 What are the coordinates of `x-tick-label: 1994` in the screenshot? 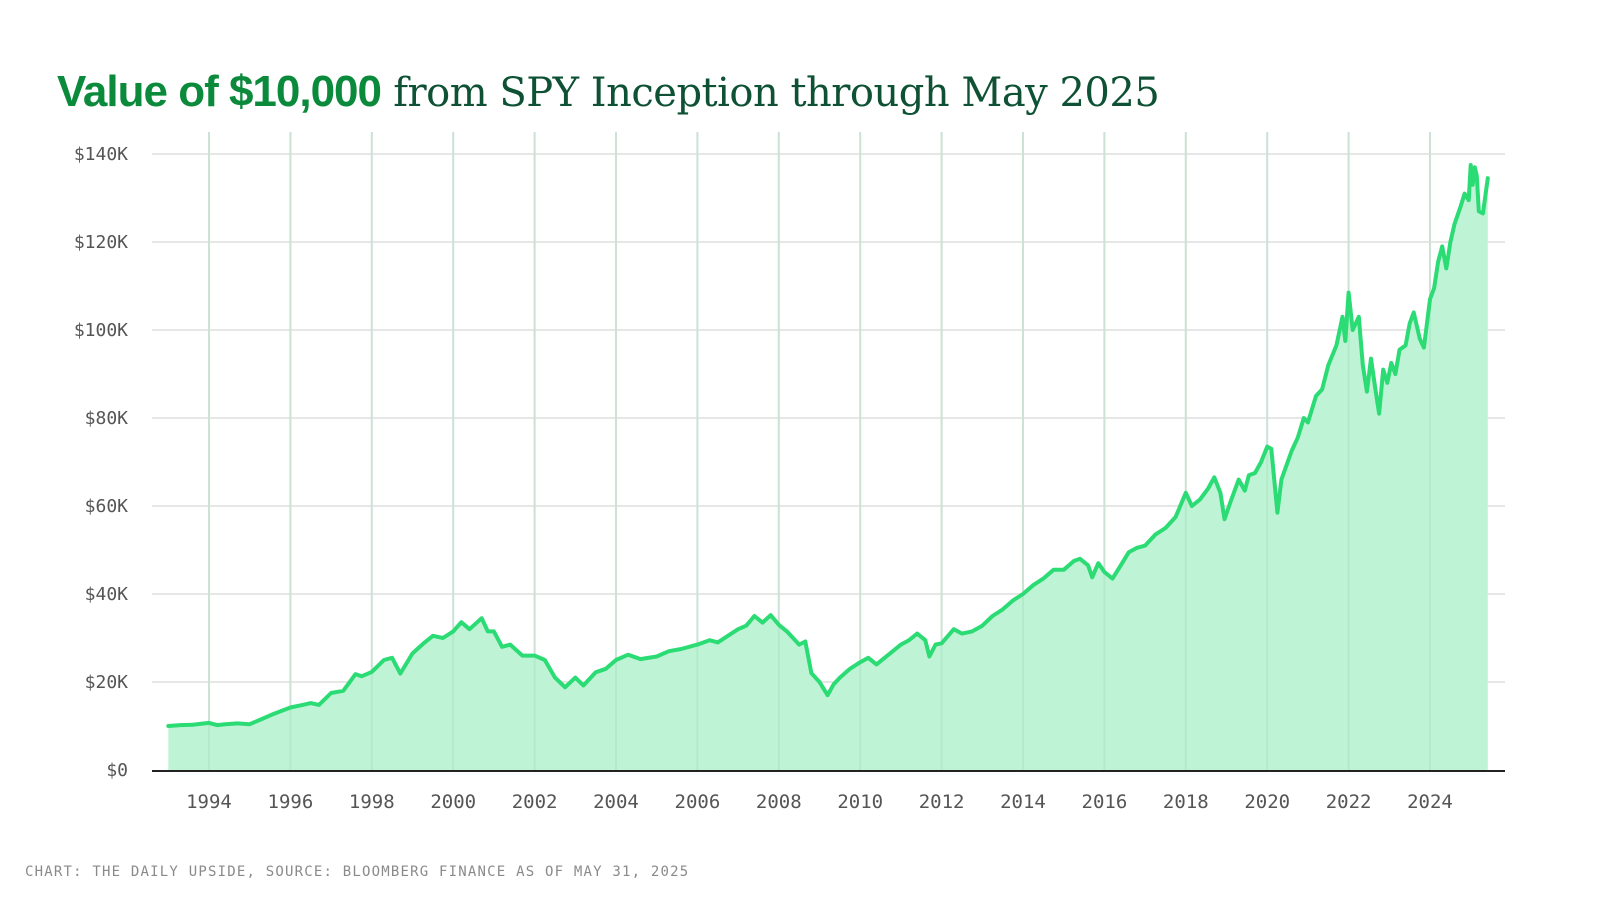 It's located at (209, 802).